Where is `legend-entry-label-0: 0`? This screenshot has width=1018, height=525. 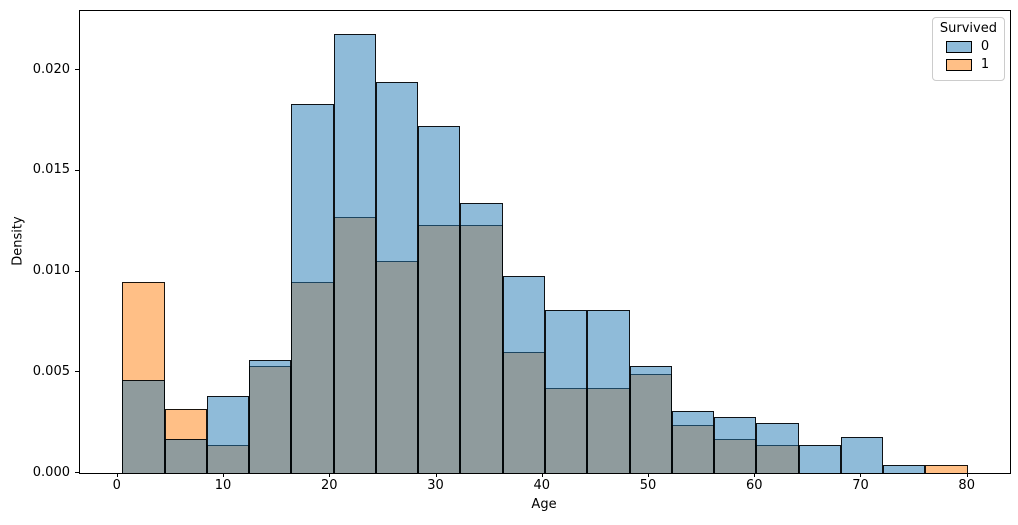 legend-entry-label-0: 0 is located at coordinates (985, 46).